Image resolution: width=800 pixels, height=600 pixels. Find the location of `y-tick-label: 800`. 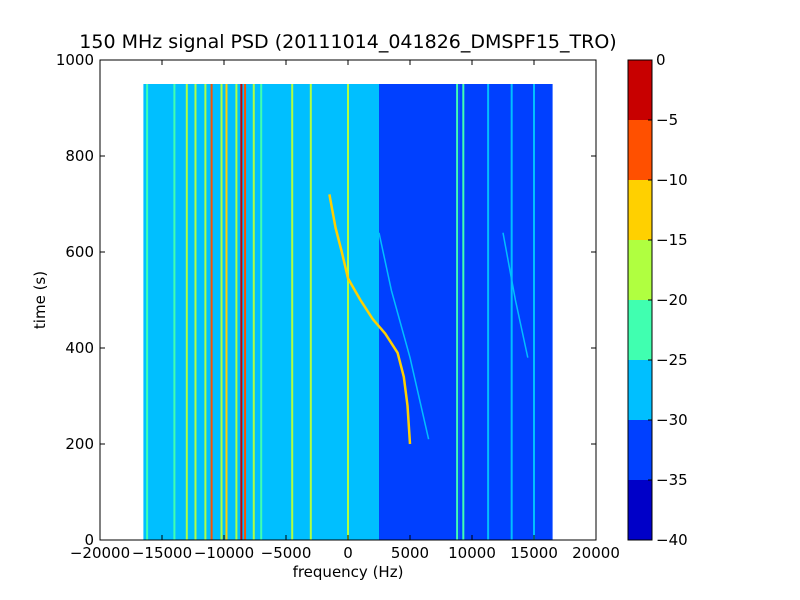

y-tick-label: 800 is located at coordinates (79, 156).